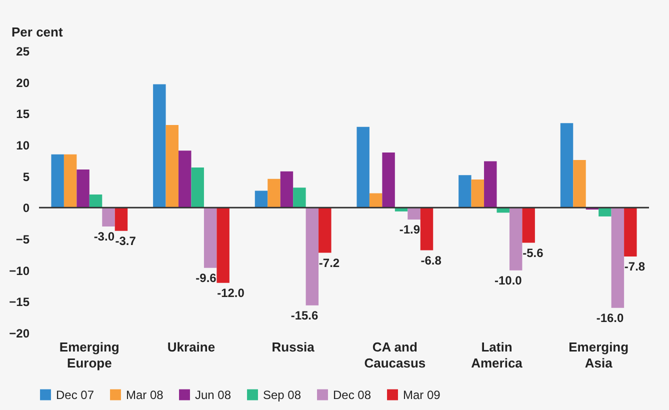  I want to click on y-tick-label: 25, so click(23, 51).